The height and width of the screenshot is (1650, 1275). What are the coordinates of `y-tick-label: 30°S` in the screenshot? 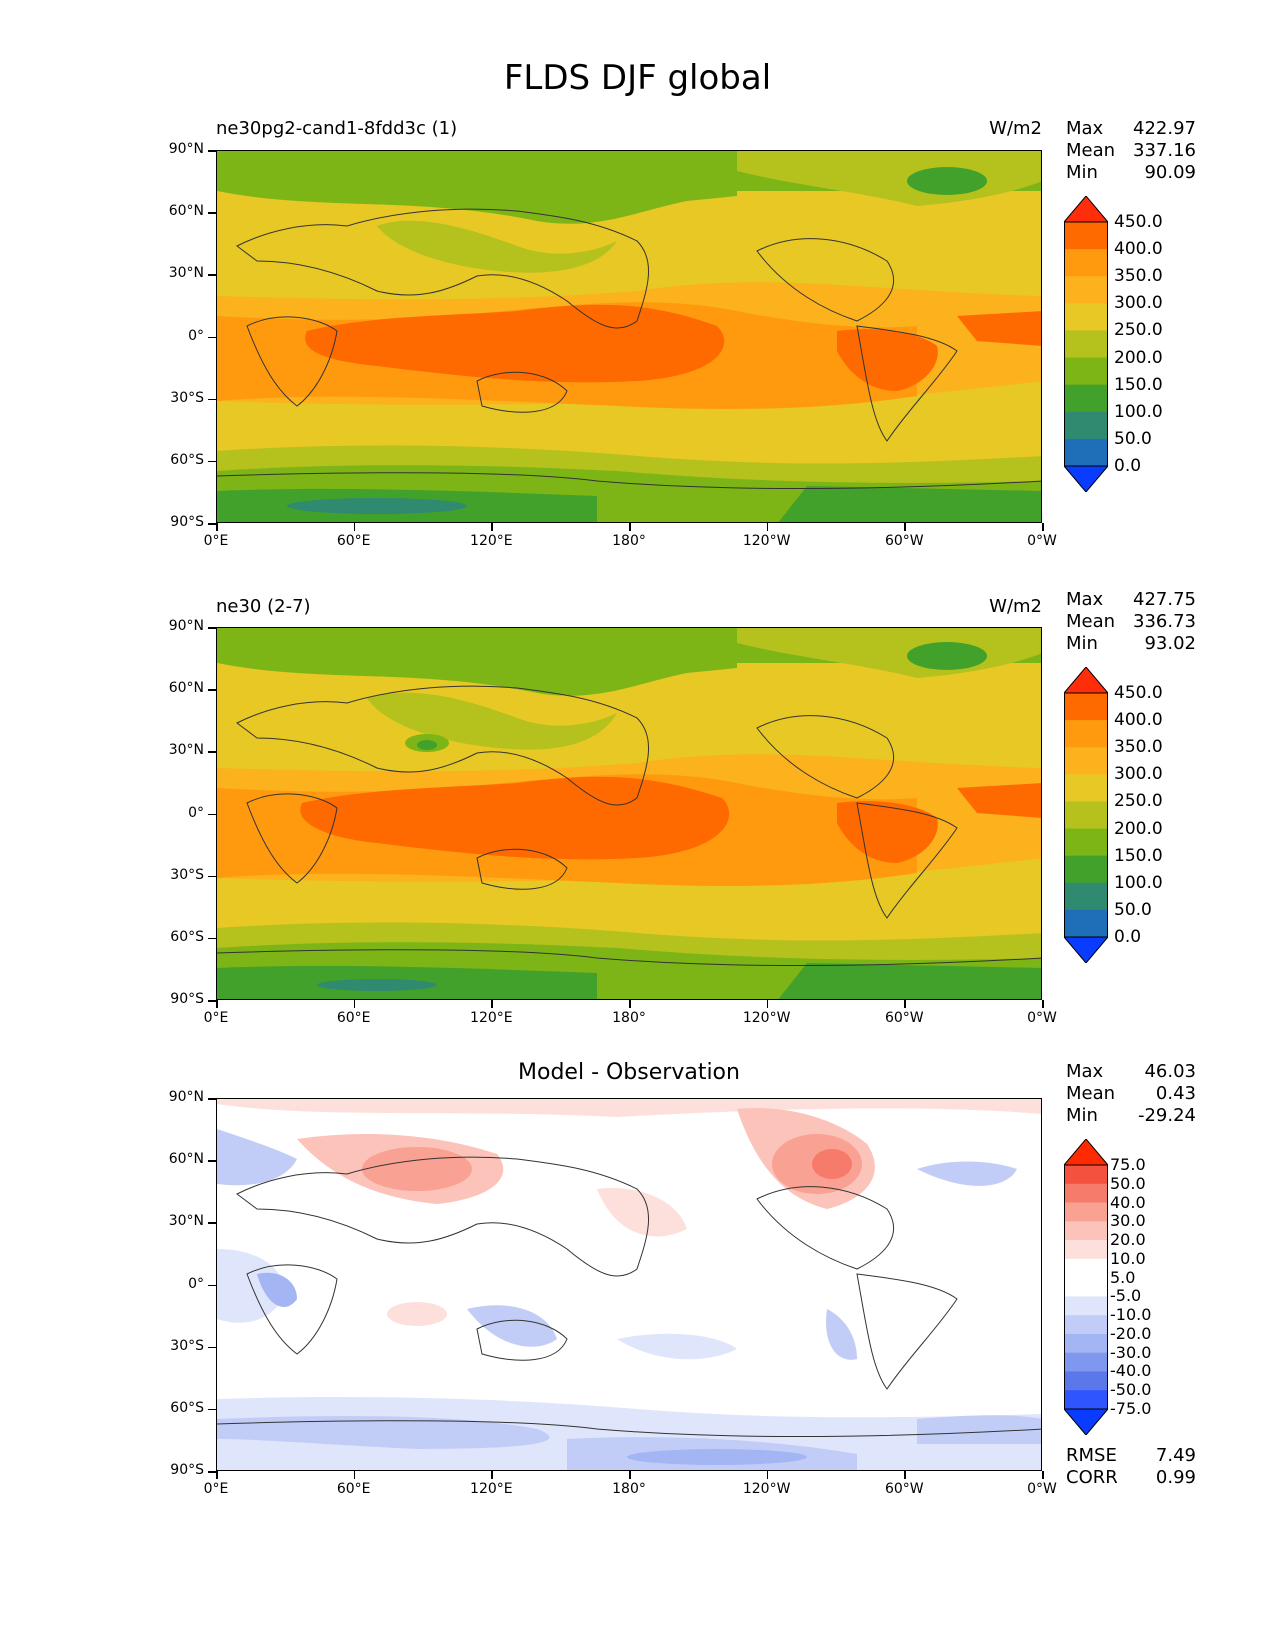 It's located at (187, 397).